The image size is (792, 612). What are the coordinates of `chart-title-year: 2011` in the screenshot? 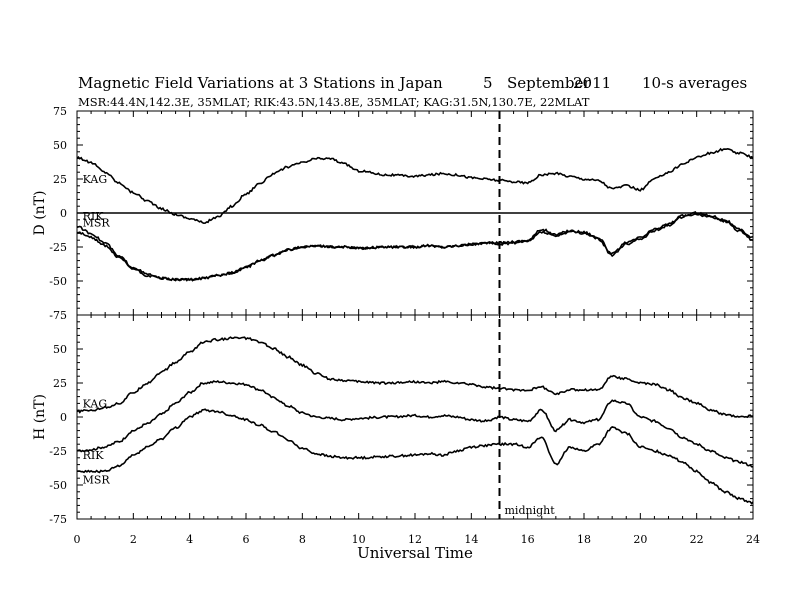 It's located at (592, 83).